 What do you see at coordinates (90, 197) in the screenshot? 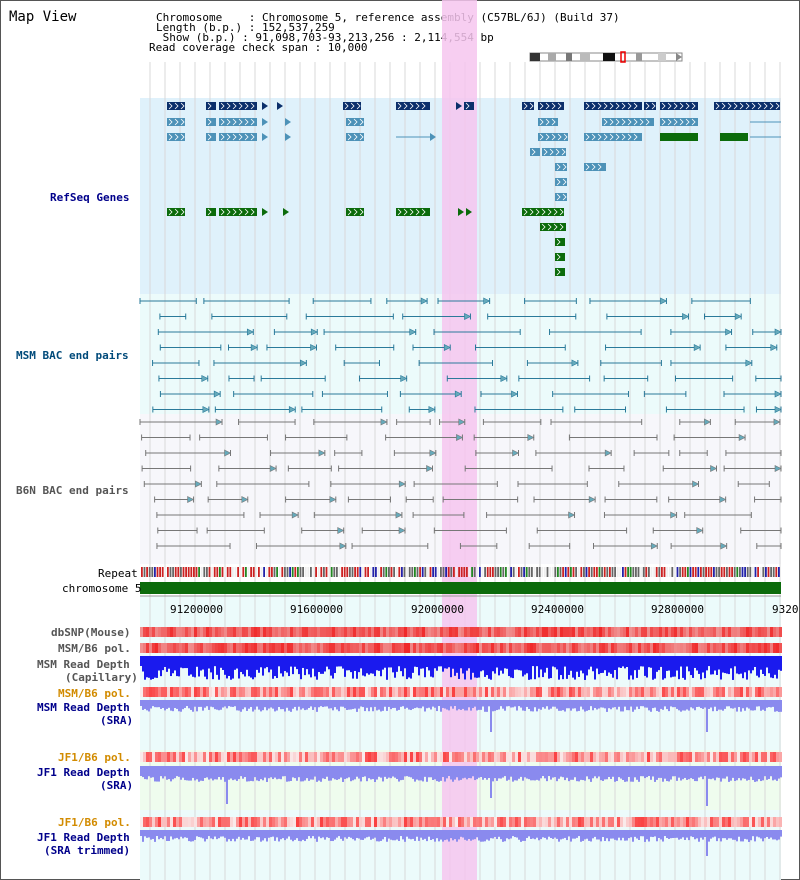
I see `track-label-refseq: RefSeq Genes` at bounding box center [90, 197].